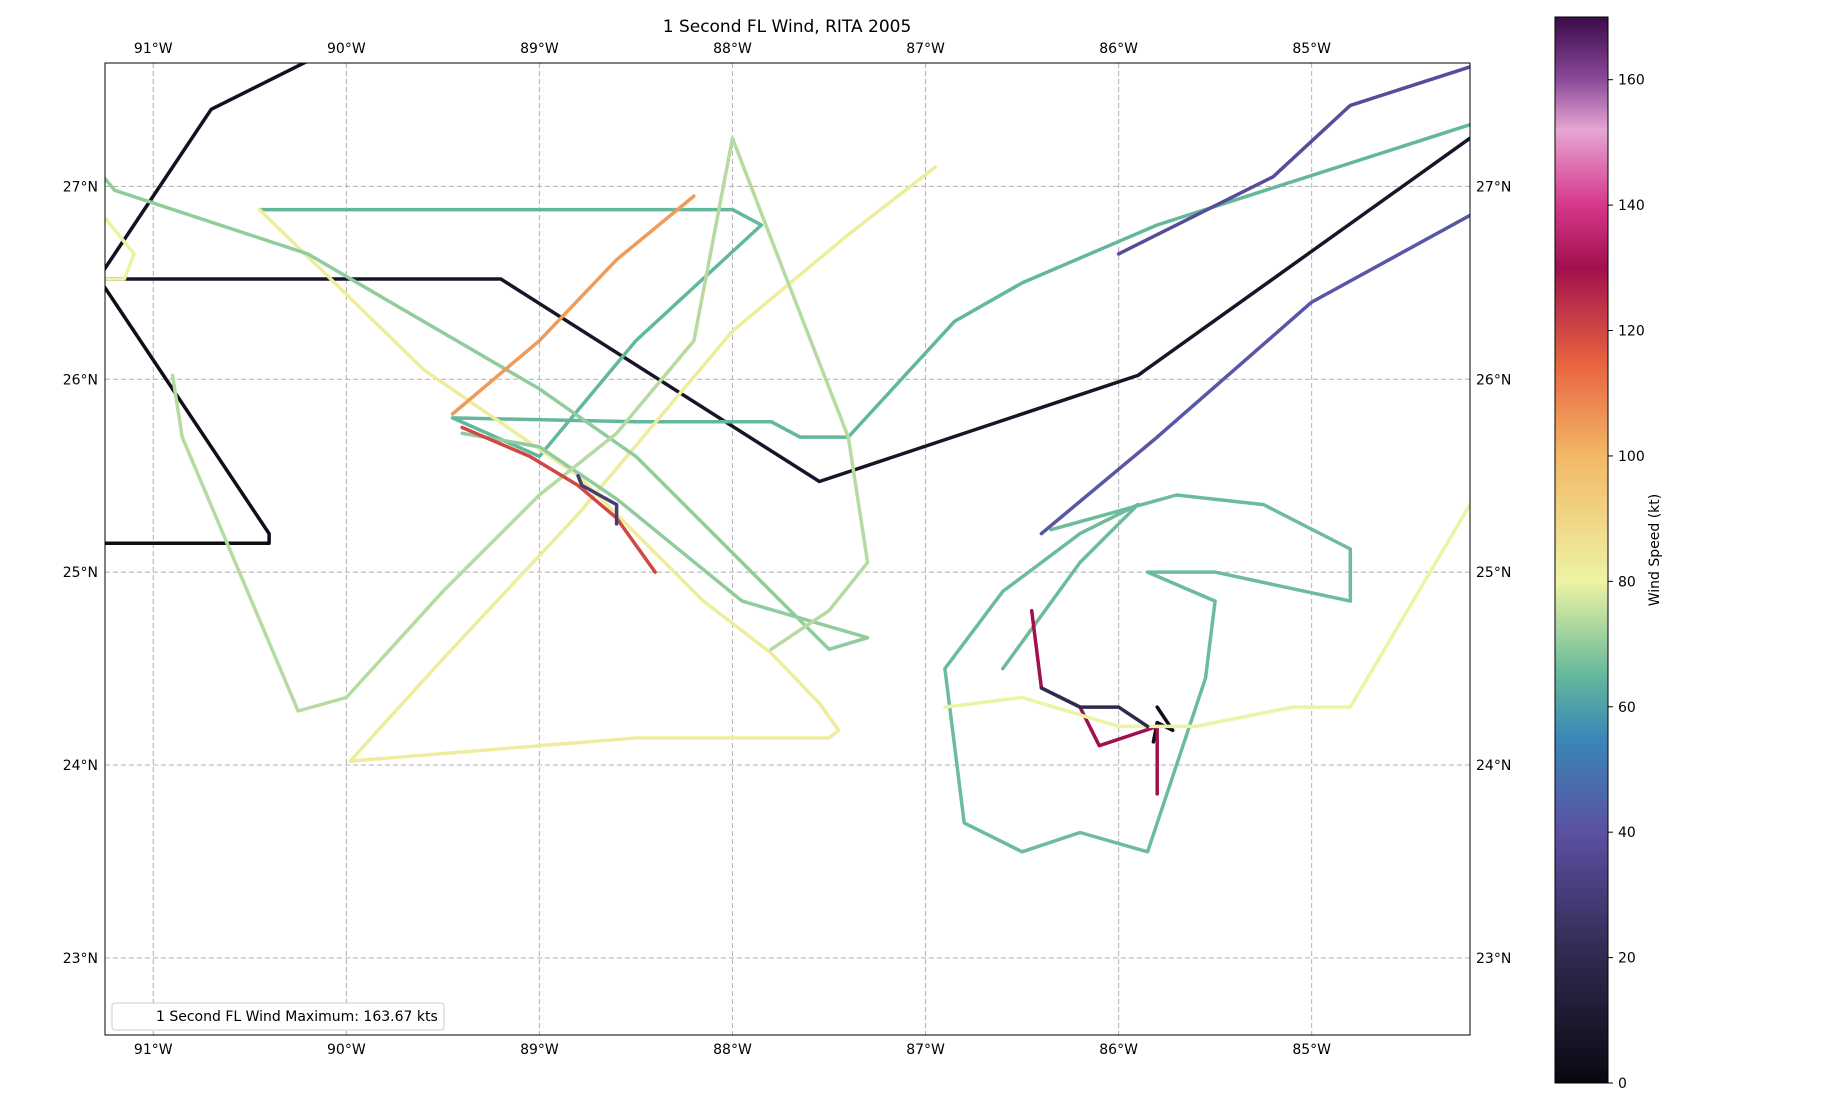  I want to click on colorbar-tick-label: 40, so click(1627, 833).